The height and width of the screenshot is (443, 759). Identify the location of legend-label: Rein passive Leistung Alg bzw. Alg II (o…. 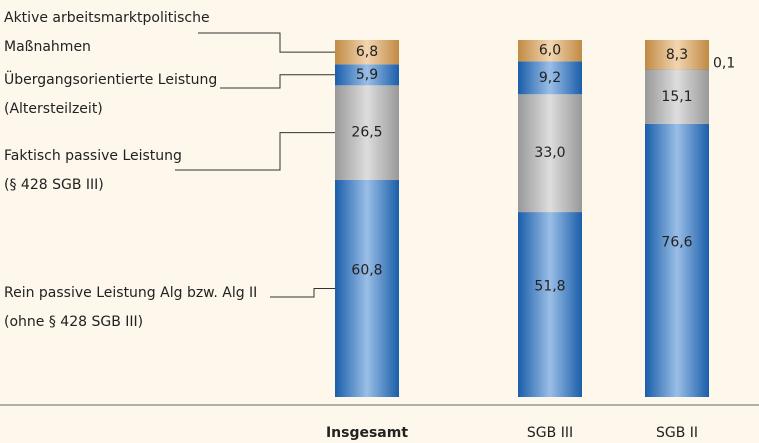
(131, 307).